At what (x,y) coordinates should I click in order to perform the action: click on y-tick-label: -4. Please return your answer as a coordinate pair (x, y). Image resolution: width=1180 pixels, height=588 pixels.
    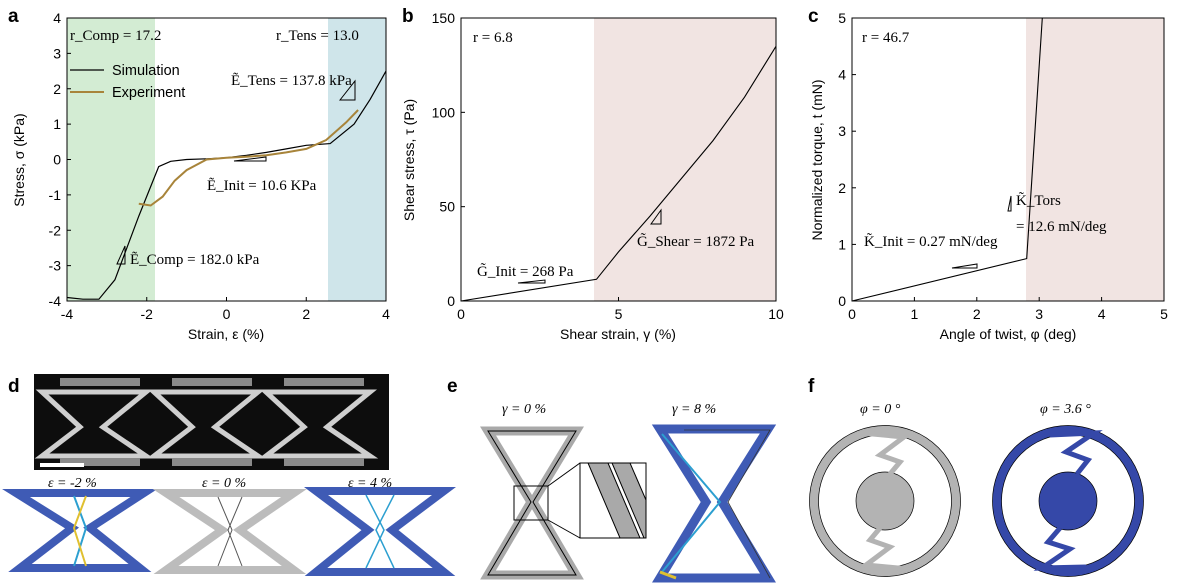
    Looking at the image, I should click on (55, 301).